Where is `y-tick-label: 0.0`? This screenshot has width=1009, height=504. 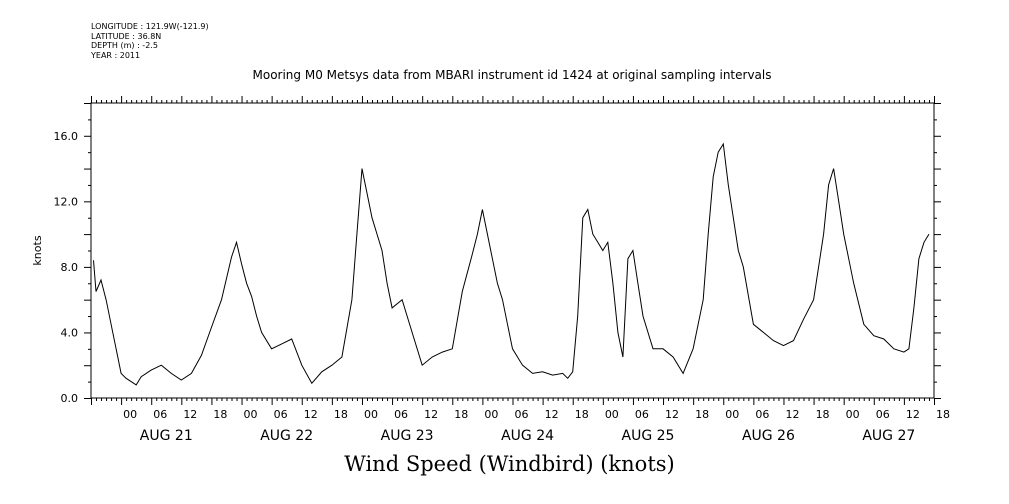 y-tick-label: 0.0 is located at coordinates (70, 398).